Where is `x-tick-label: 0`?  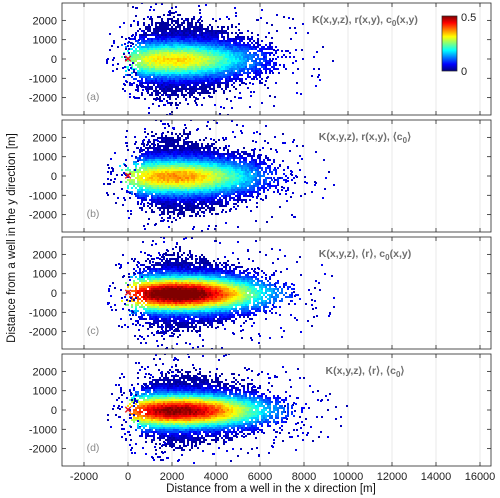 x-tick-label: 0 is located at coordinates (128, 477).